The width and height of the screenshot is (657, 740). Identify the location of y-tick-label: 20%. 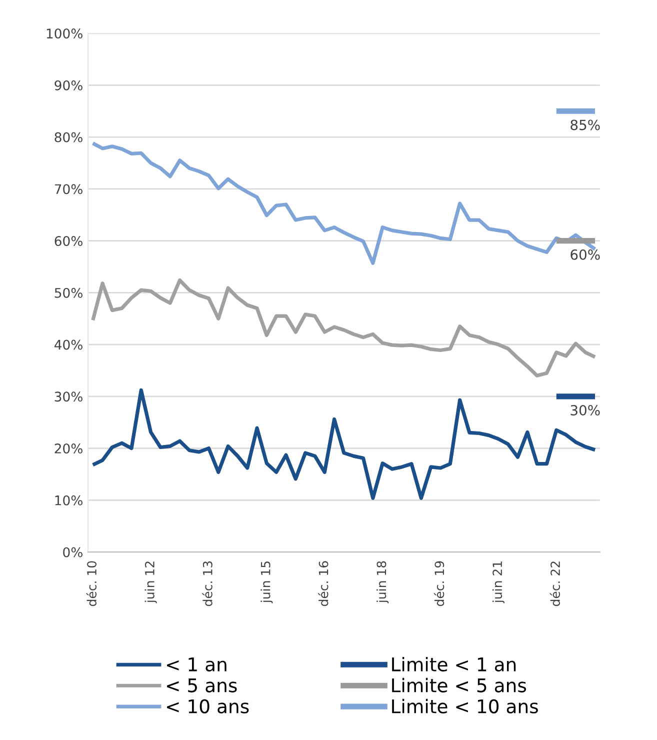
(68, 449).